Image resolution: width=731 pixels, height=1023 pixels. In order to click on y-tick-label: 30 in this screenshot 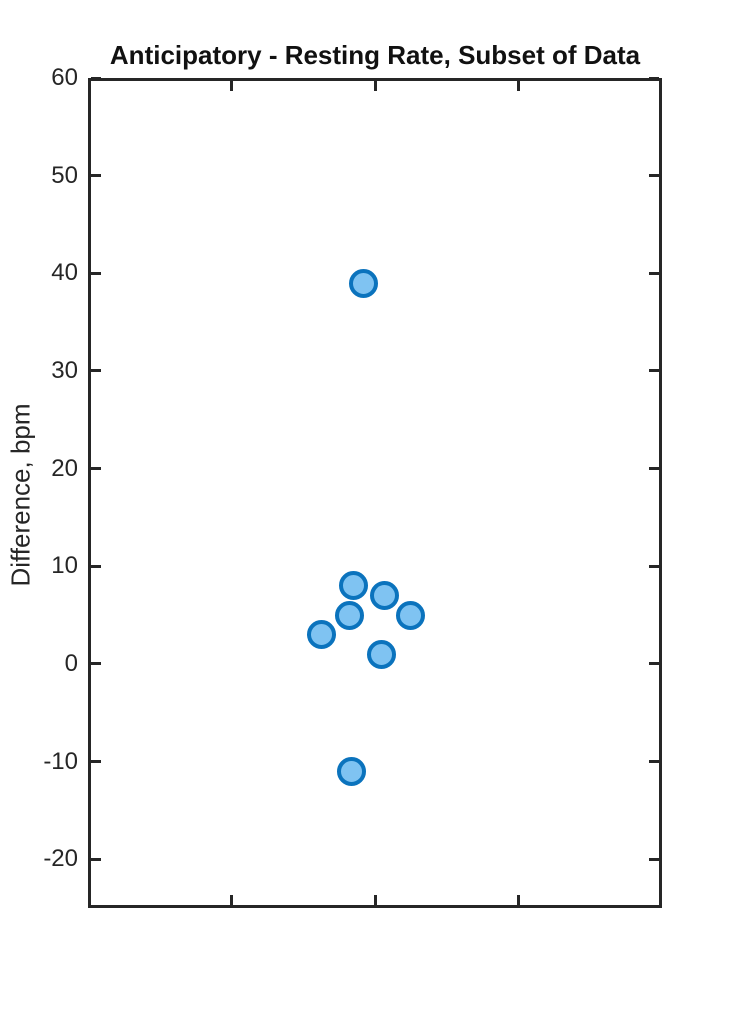, I will do `click(64, 370)`.